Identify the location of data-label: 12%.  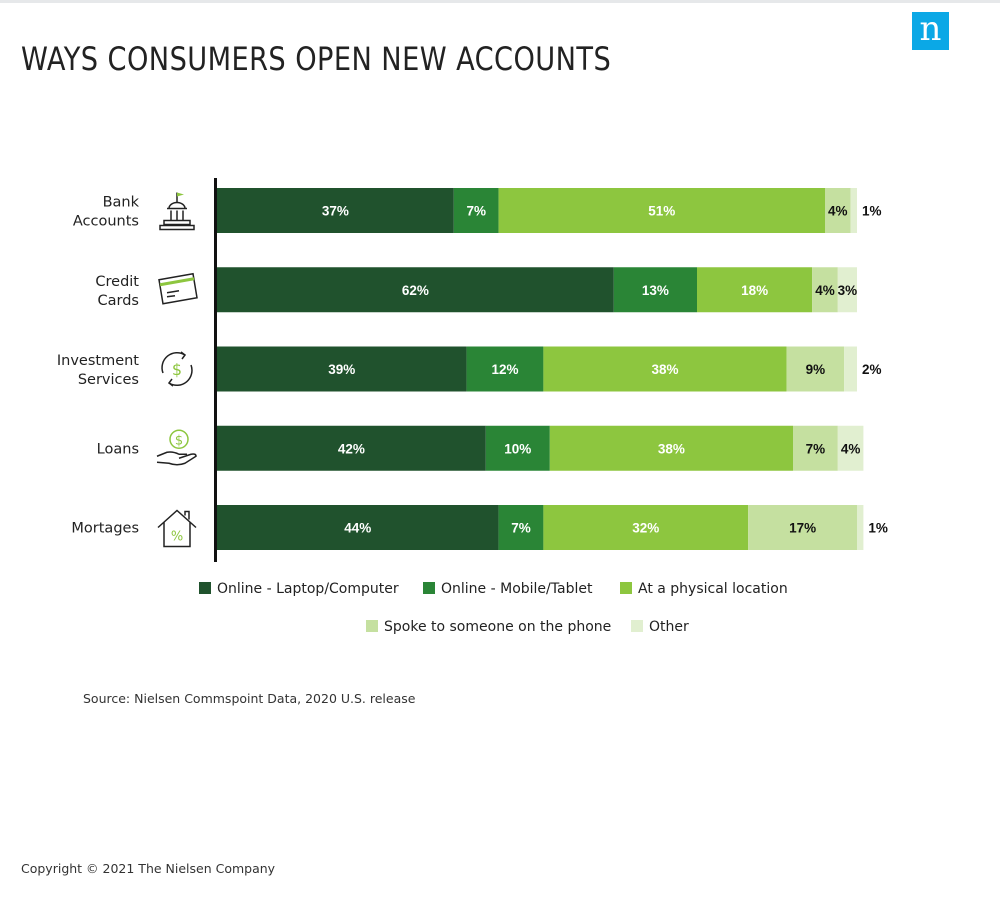
(504, 369).